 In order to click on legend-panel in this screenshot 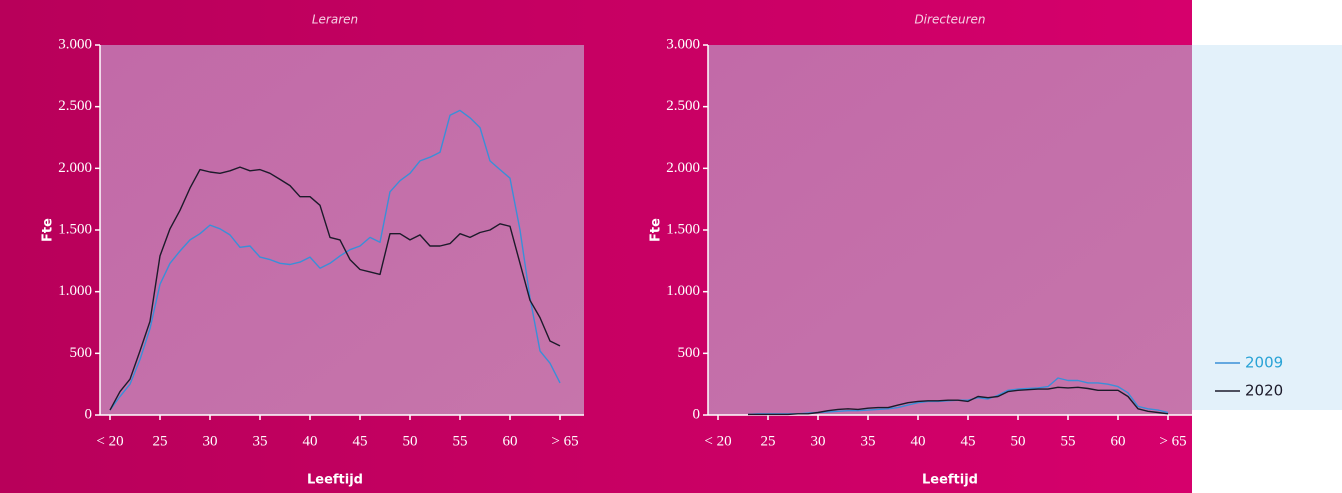, I will do `click(1267, 227)`.